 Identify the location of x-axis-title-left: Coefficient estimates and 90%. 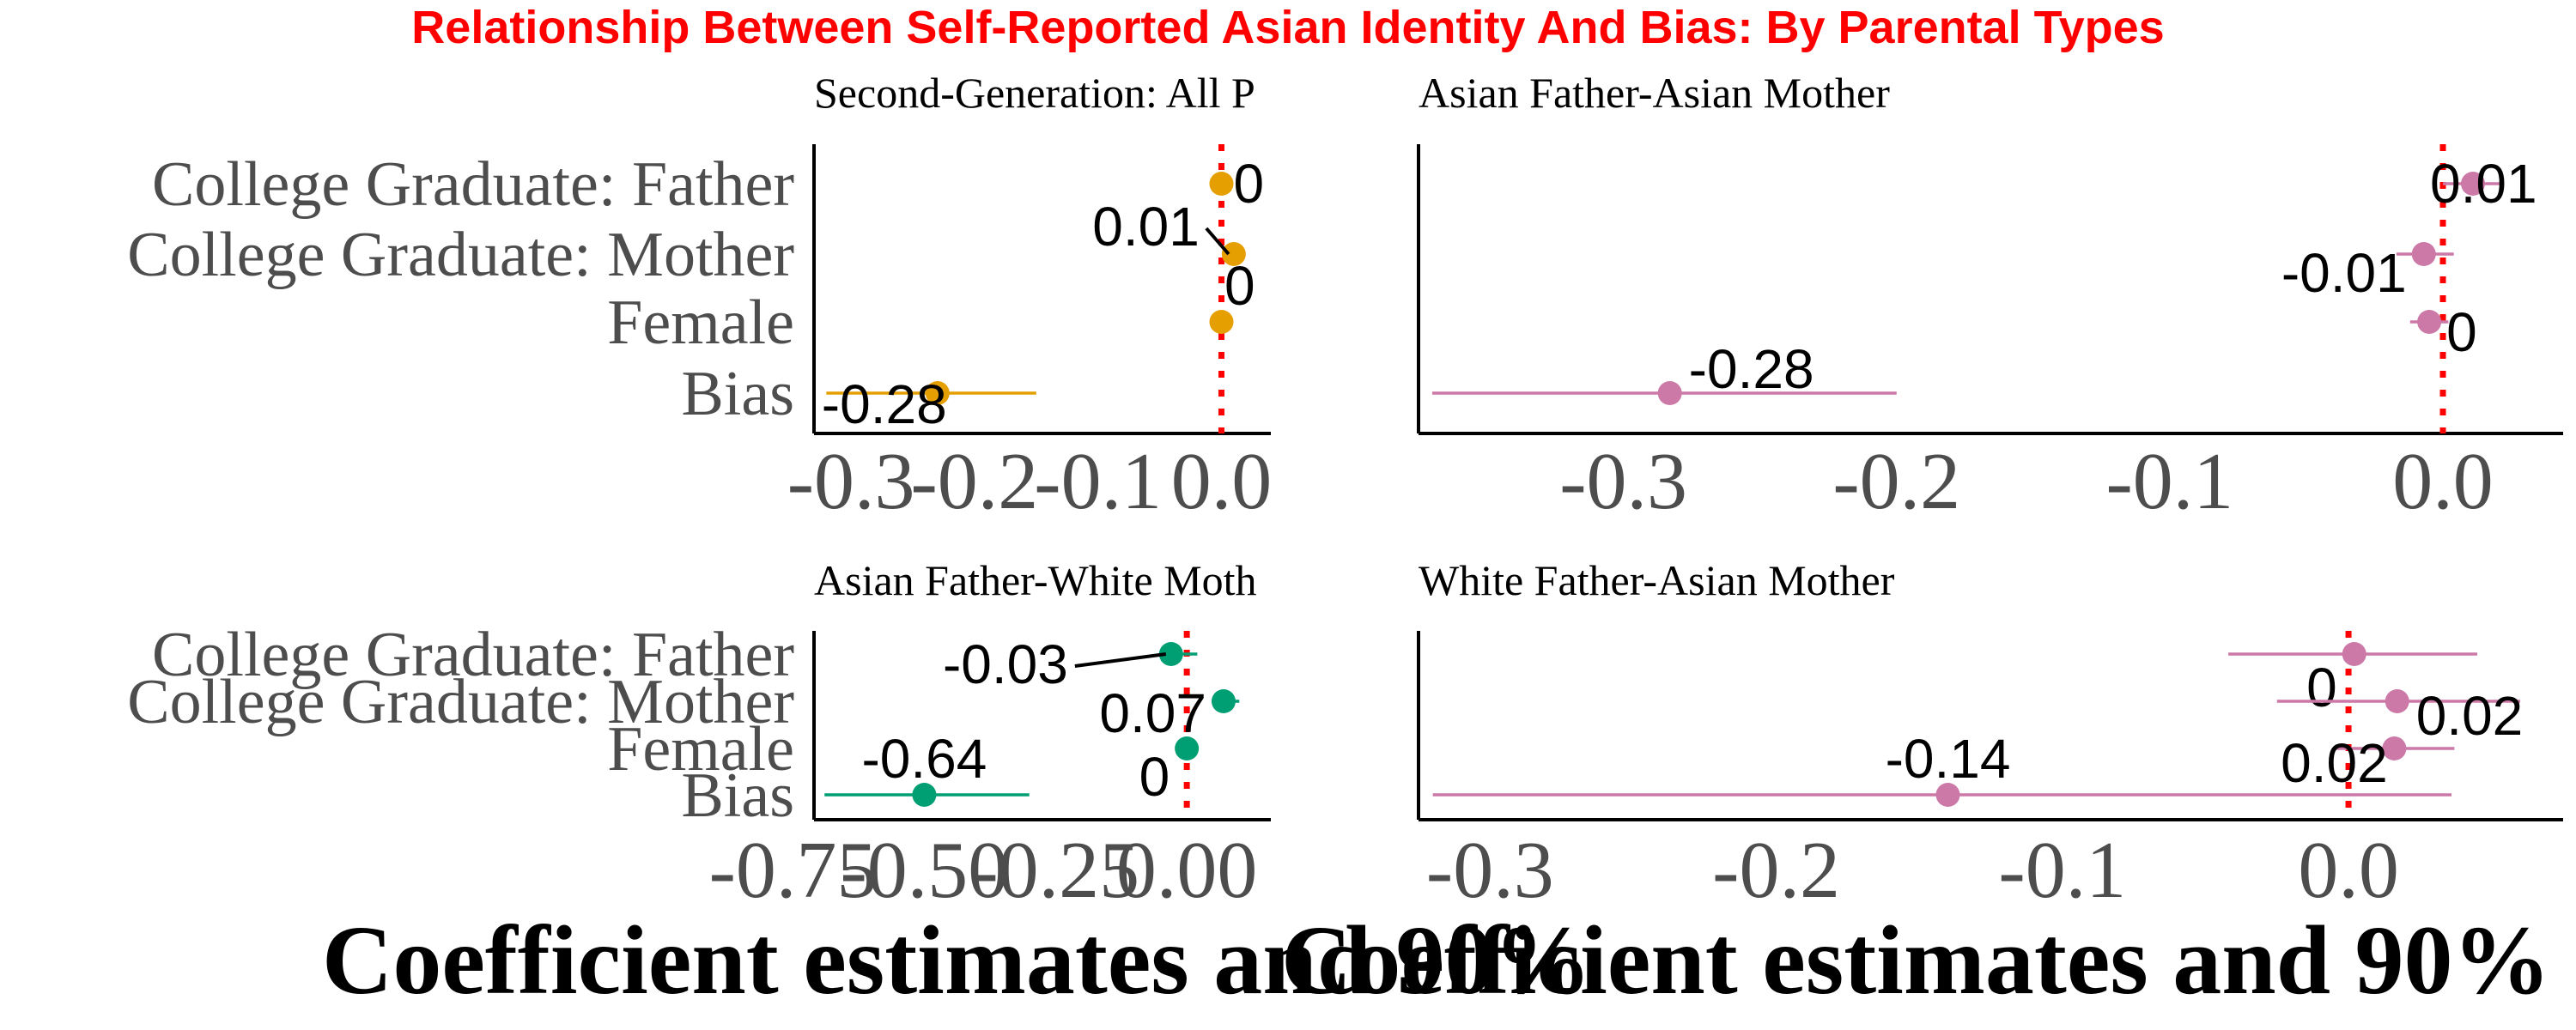
(957, 960).